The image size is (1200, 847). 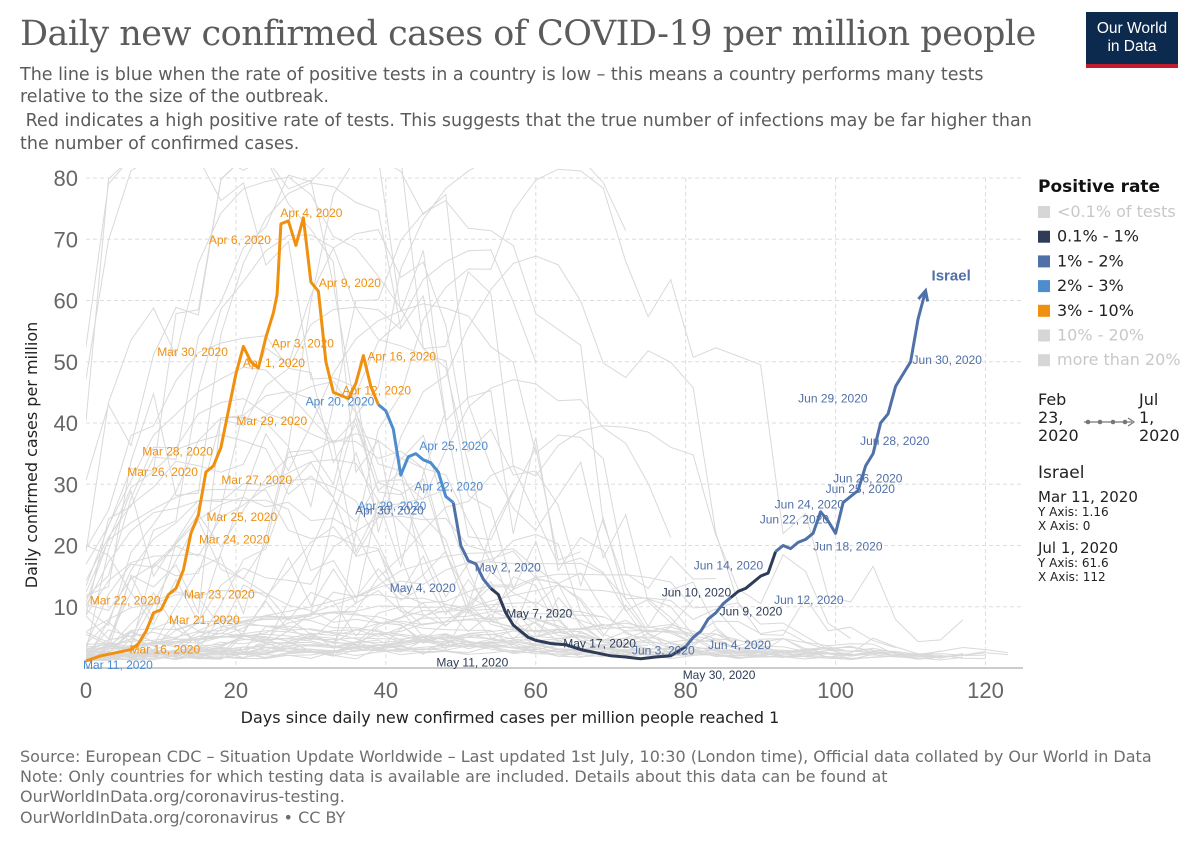 I want to click on y-tick-label: 70, so click(x=66, y=239).